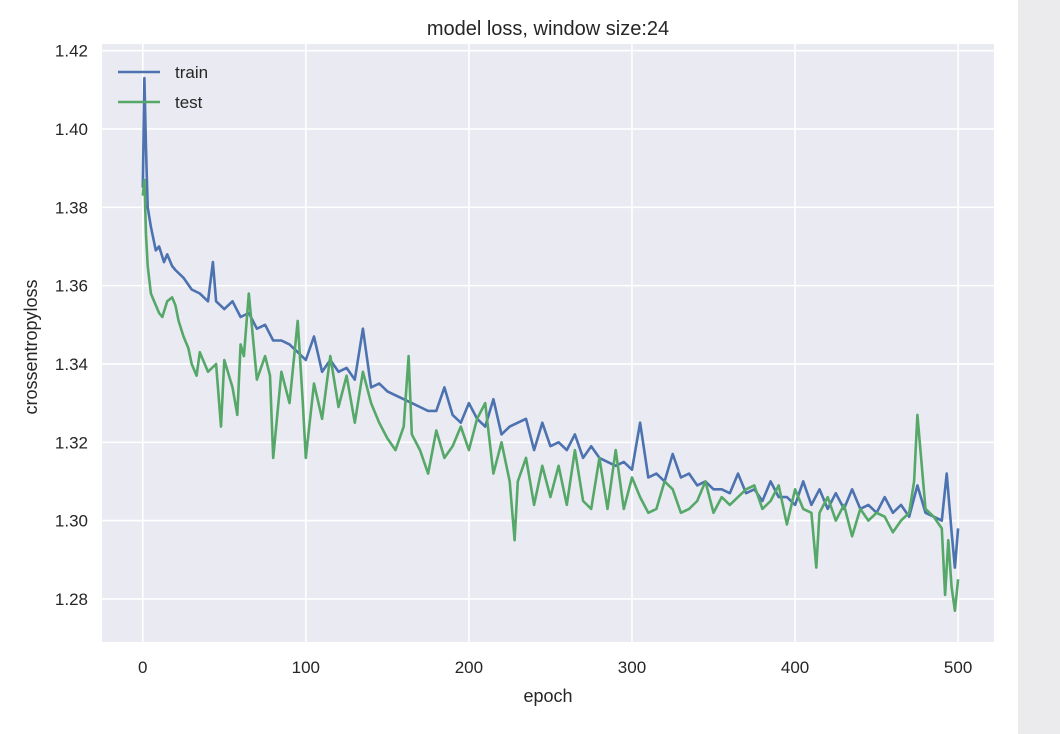 The width and height of the screenshot is (1060, 734). What do you see at coordinates (469, 667) in the screenshot?
I see `x-tick-label: 200` at bounding box center [469, 667].